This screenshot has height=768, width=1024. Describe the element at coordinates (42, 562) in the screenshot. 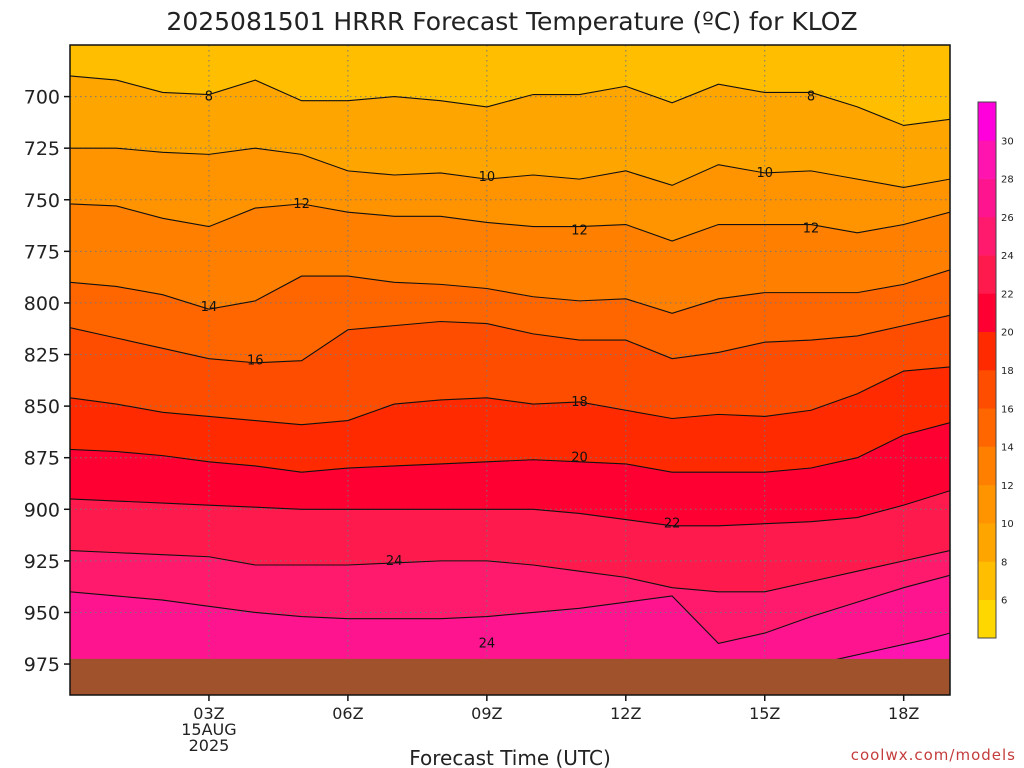

I see `y-tick-label-925: 925` at that location.